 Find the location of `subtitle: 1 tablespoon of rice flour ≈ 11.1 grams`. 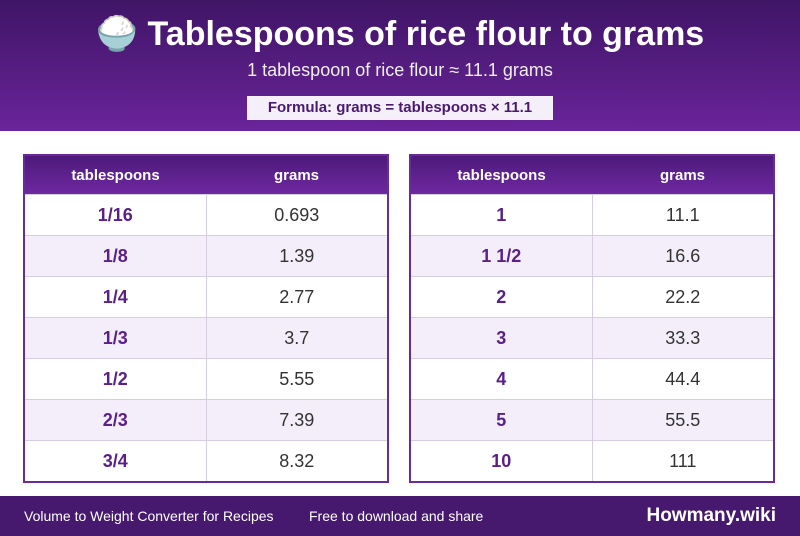

subtitle: 1 tablespoon of rice flour ≈ 11.1 grams is located at coordinates (400, 70).